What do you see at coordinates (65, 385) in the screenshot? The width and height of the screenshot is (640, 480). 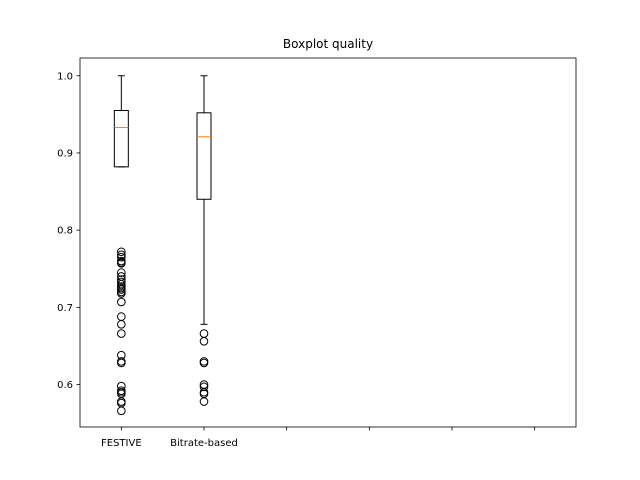 I see `y-tick-label: 0.6` at bounding box center [65, 385].